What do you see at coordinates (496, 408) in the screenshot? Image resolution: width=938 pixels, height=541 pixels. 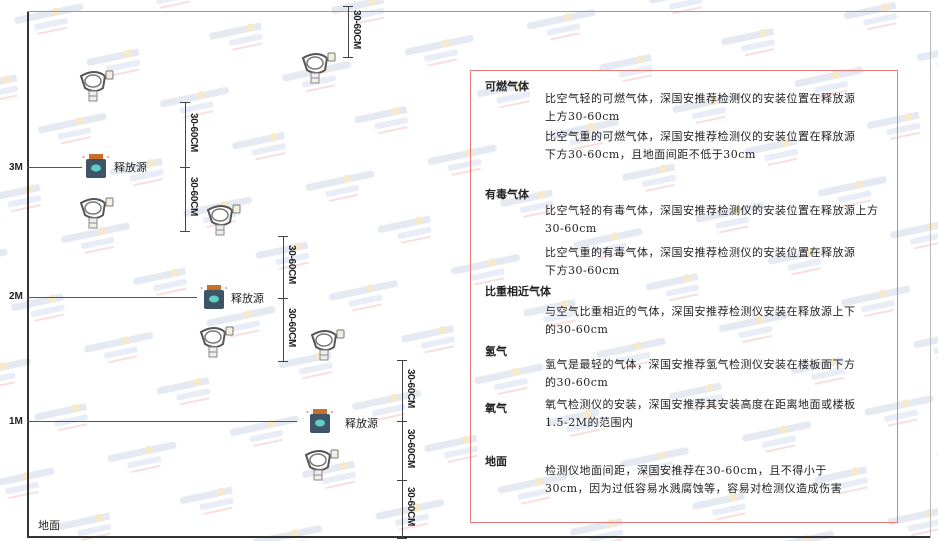 I see `oxygen-title: 氧气` at bounding box center [496, 408].